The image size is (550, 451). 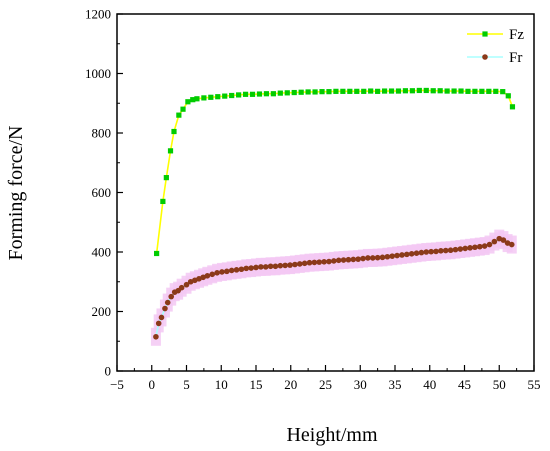 What do you see at coordinates (495, 46) in the screenshot?
I see `legend: Fz Fr` at bounding box center [495, 46].